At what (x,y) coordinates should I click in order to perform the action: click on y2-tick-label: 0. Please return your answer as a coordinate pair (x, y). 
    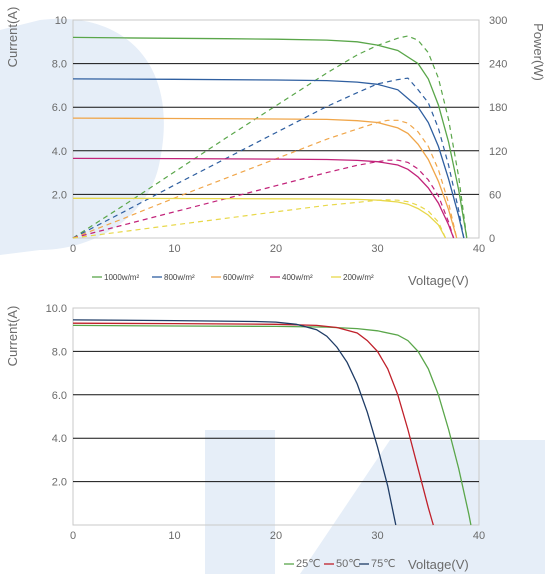
    Looking at the image, I should click on (492, 239).